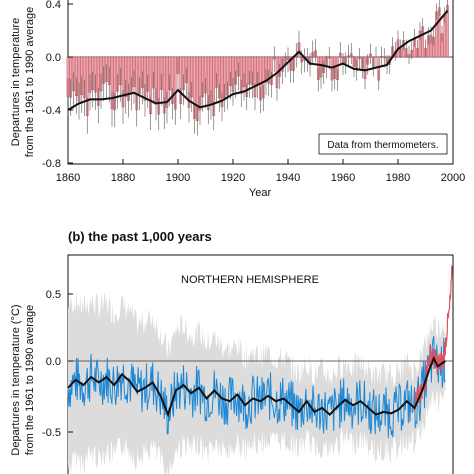 Image resolution: width=474 pixels, height=474 pixels. I want to click on panel-a-note-box, so click(383, 144).